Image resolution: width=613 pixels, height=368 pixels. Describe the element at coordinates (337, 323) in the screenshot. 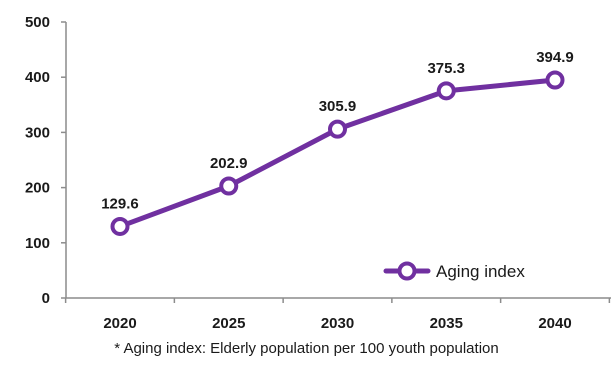

I see `x-tick-label: 2030` at that location.